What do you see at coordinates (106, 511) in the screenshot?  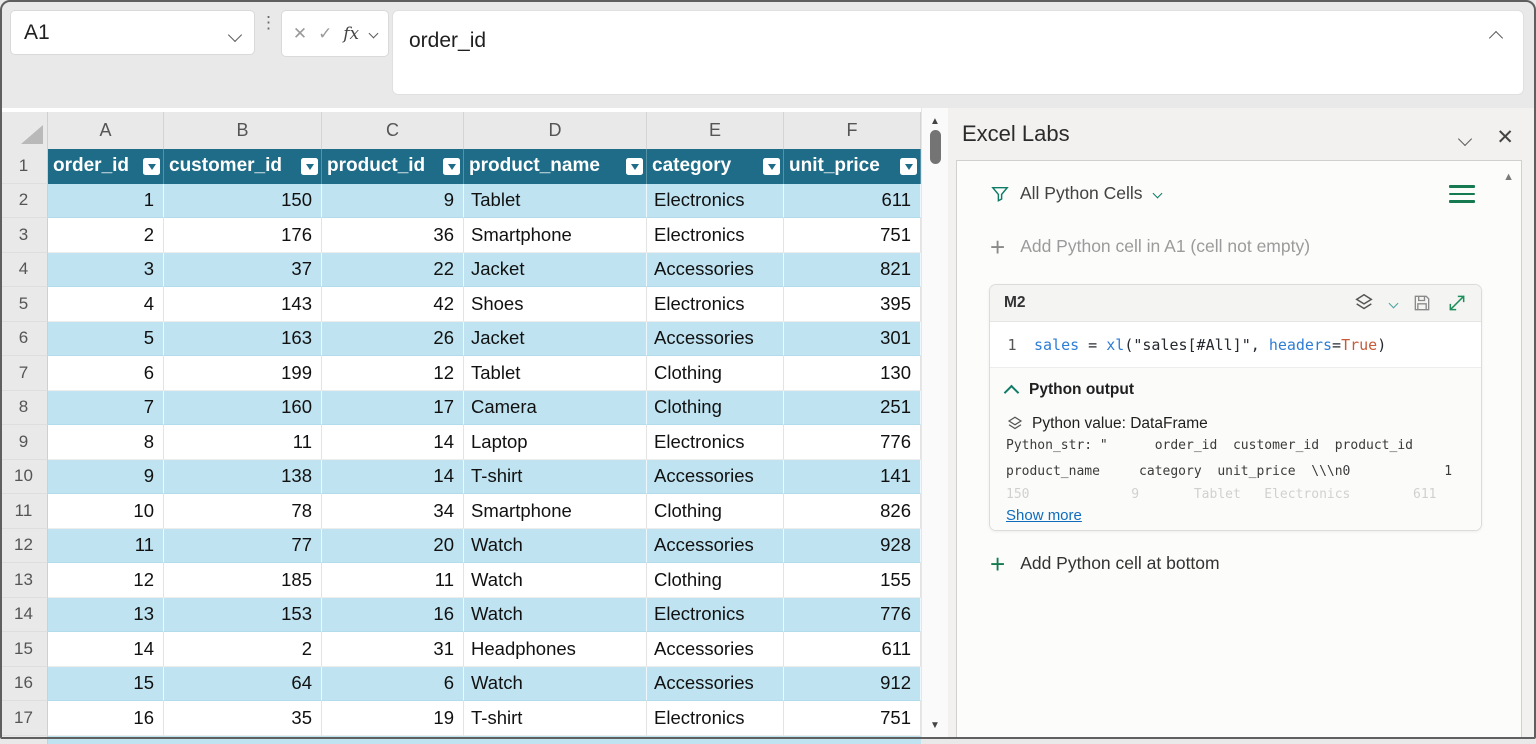 I see `cell: 10` at bounding box center [106, 511].